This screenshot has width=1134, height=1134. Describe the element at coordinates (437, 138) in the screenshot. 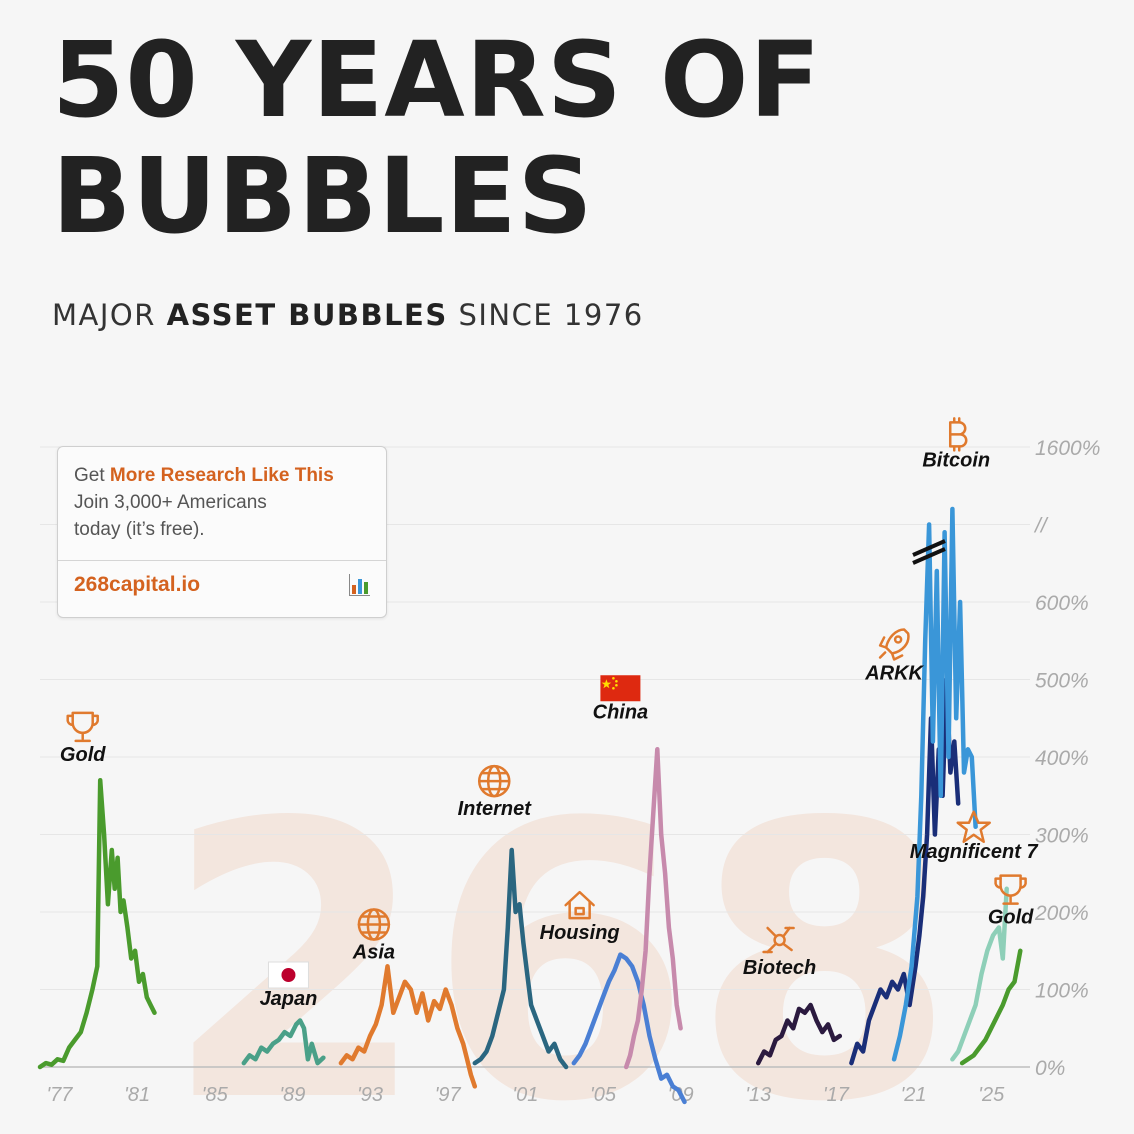

I see `page-title: 50 YEARS OF BUBBLES` at that location.